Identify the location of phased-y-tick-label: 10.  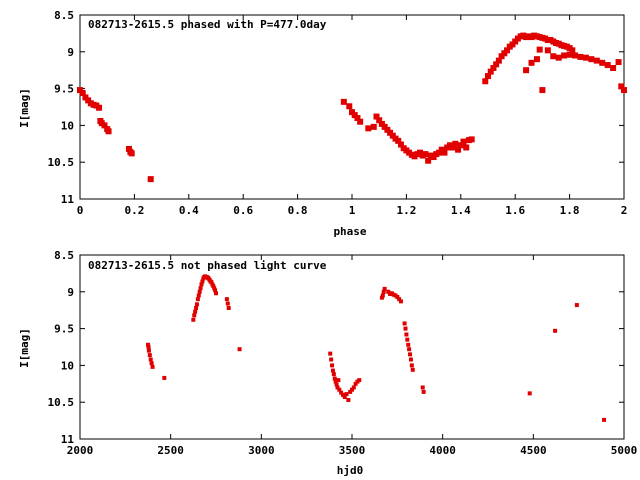
(67, 125).